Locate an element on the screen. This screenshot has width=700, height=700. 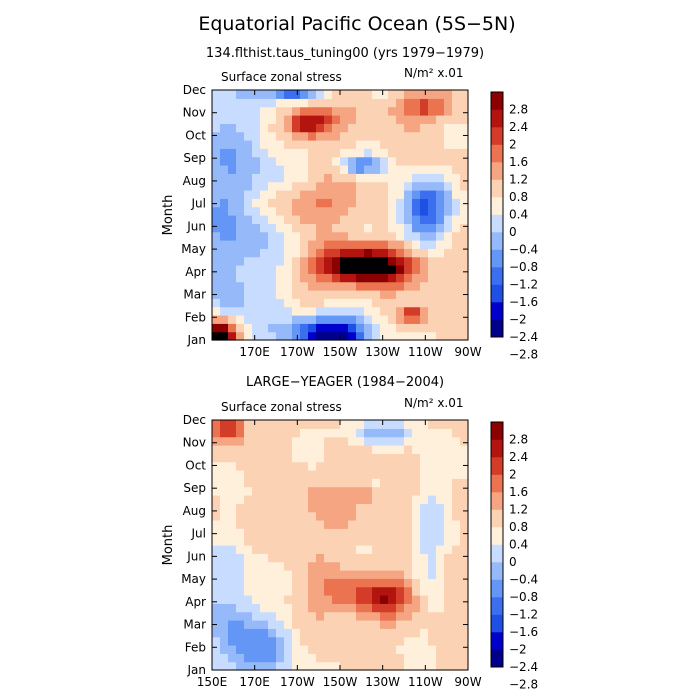
y-tick-label: Aug is located at coordinates (194, 181).